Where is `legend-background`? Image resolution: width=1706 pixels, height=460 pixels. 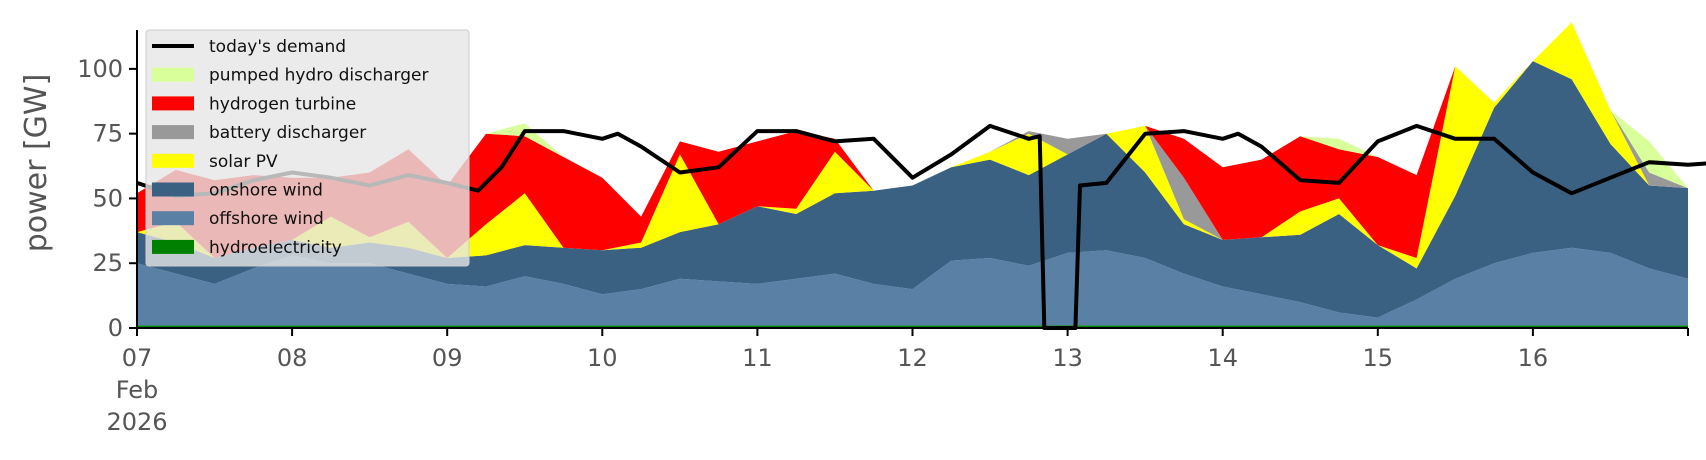
legend-background is located at coordinates (307, 148).